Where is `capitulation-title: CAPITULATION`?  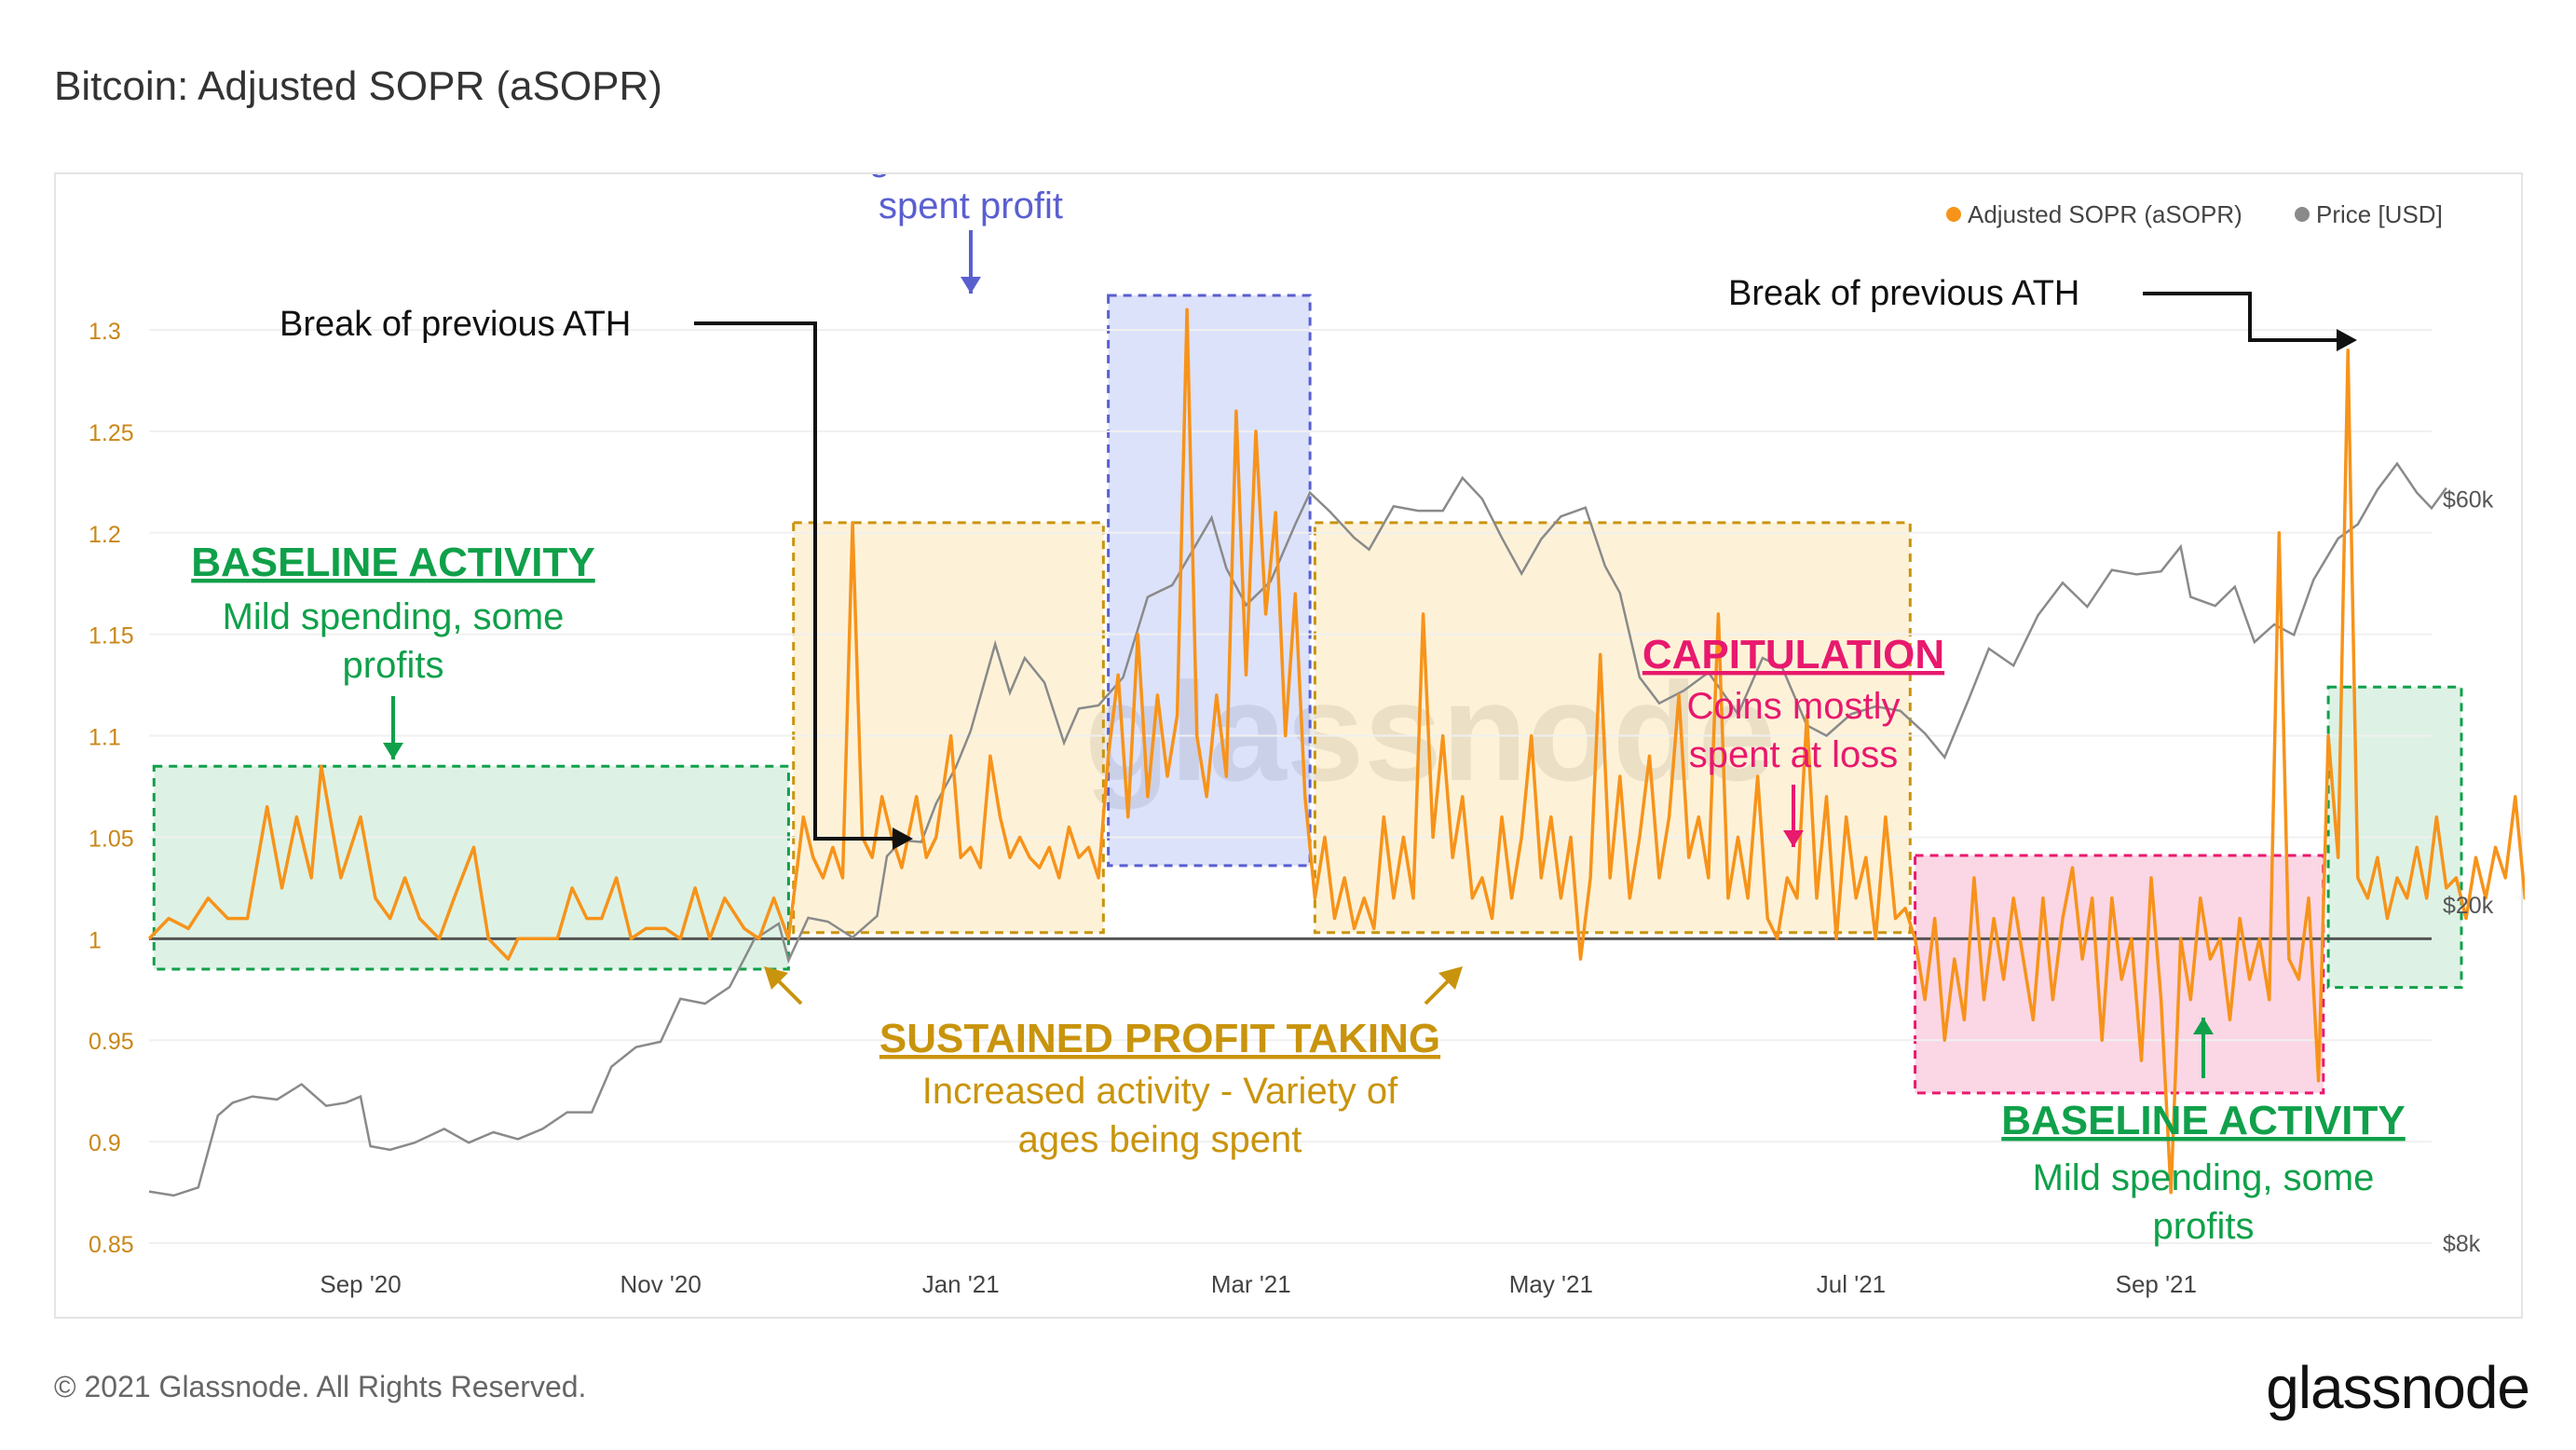
capitulation-title: CAPITULATION is located at coordinates (1793, 654).